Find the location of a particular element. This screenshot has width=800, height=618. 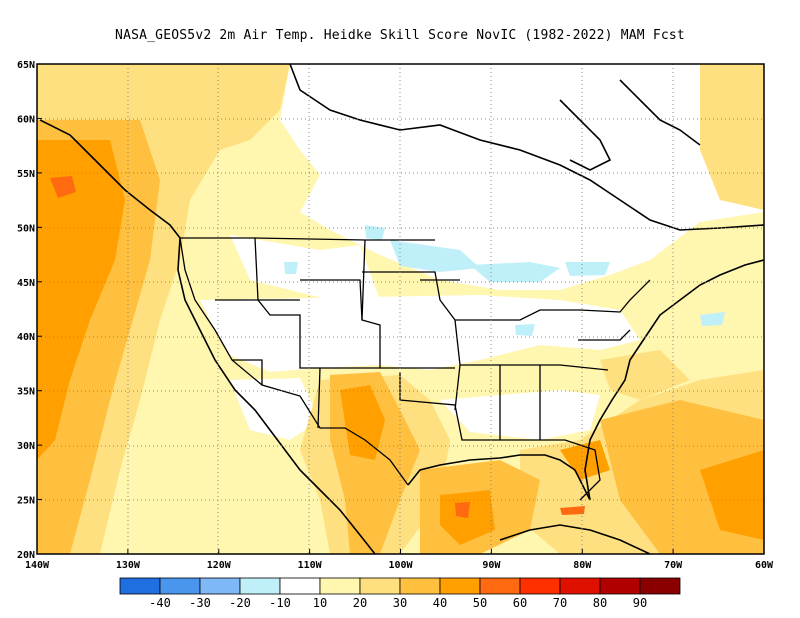

field-30-atlantic is located at coordinates (645, 375).